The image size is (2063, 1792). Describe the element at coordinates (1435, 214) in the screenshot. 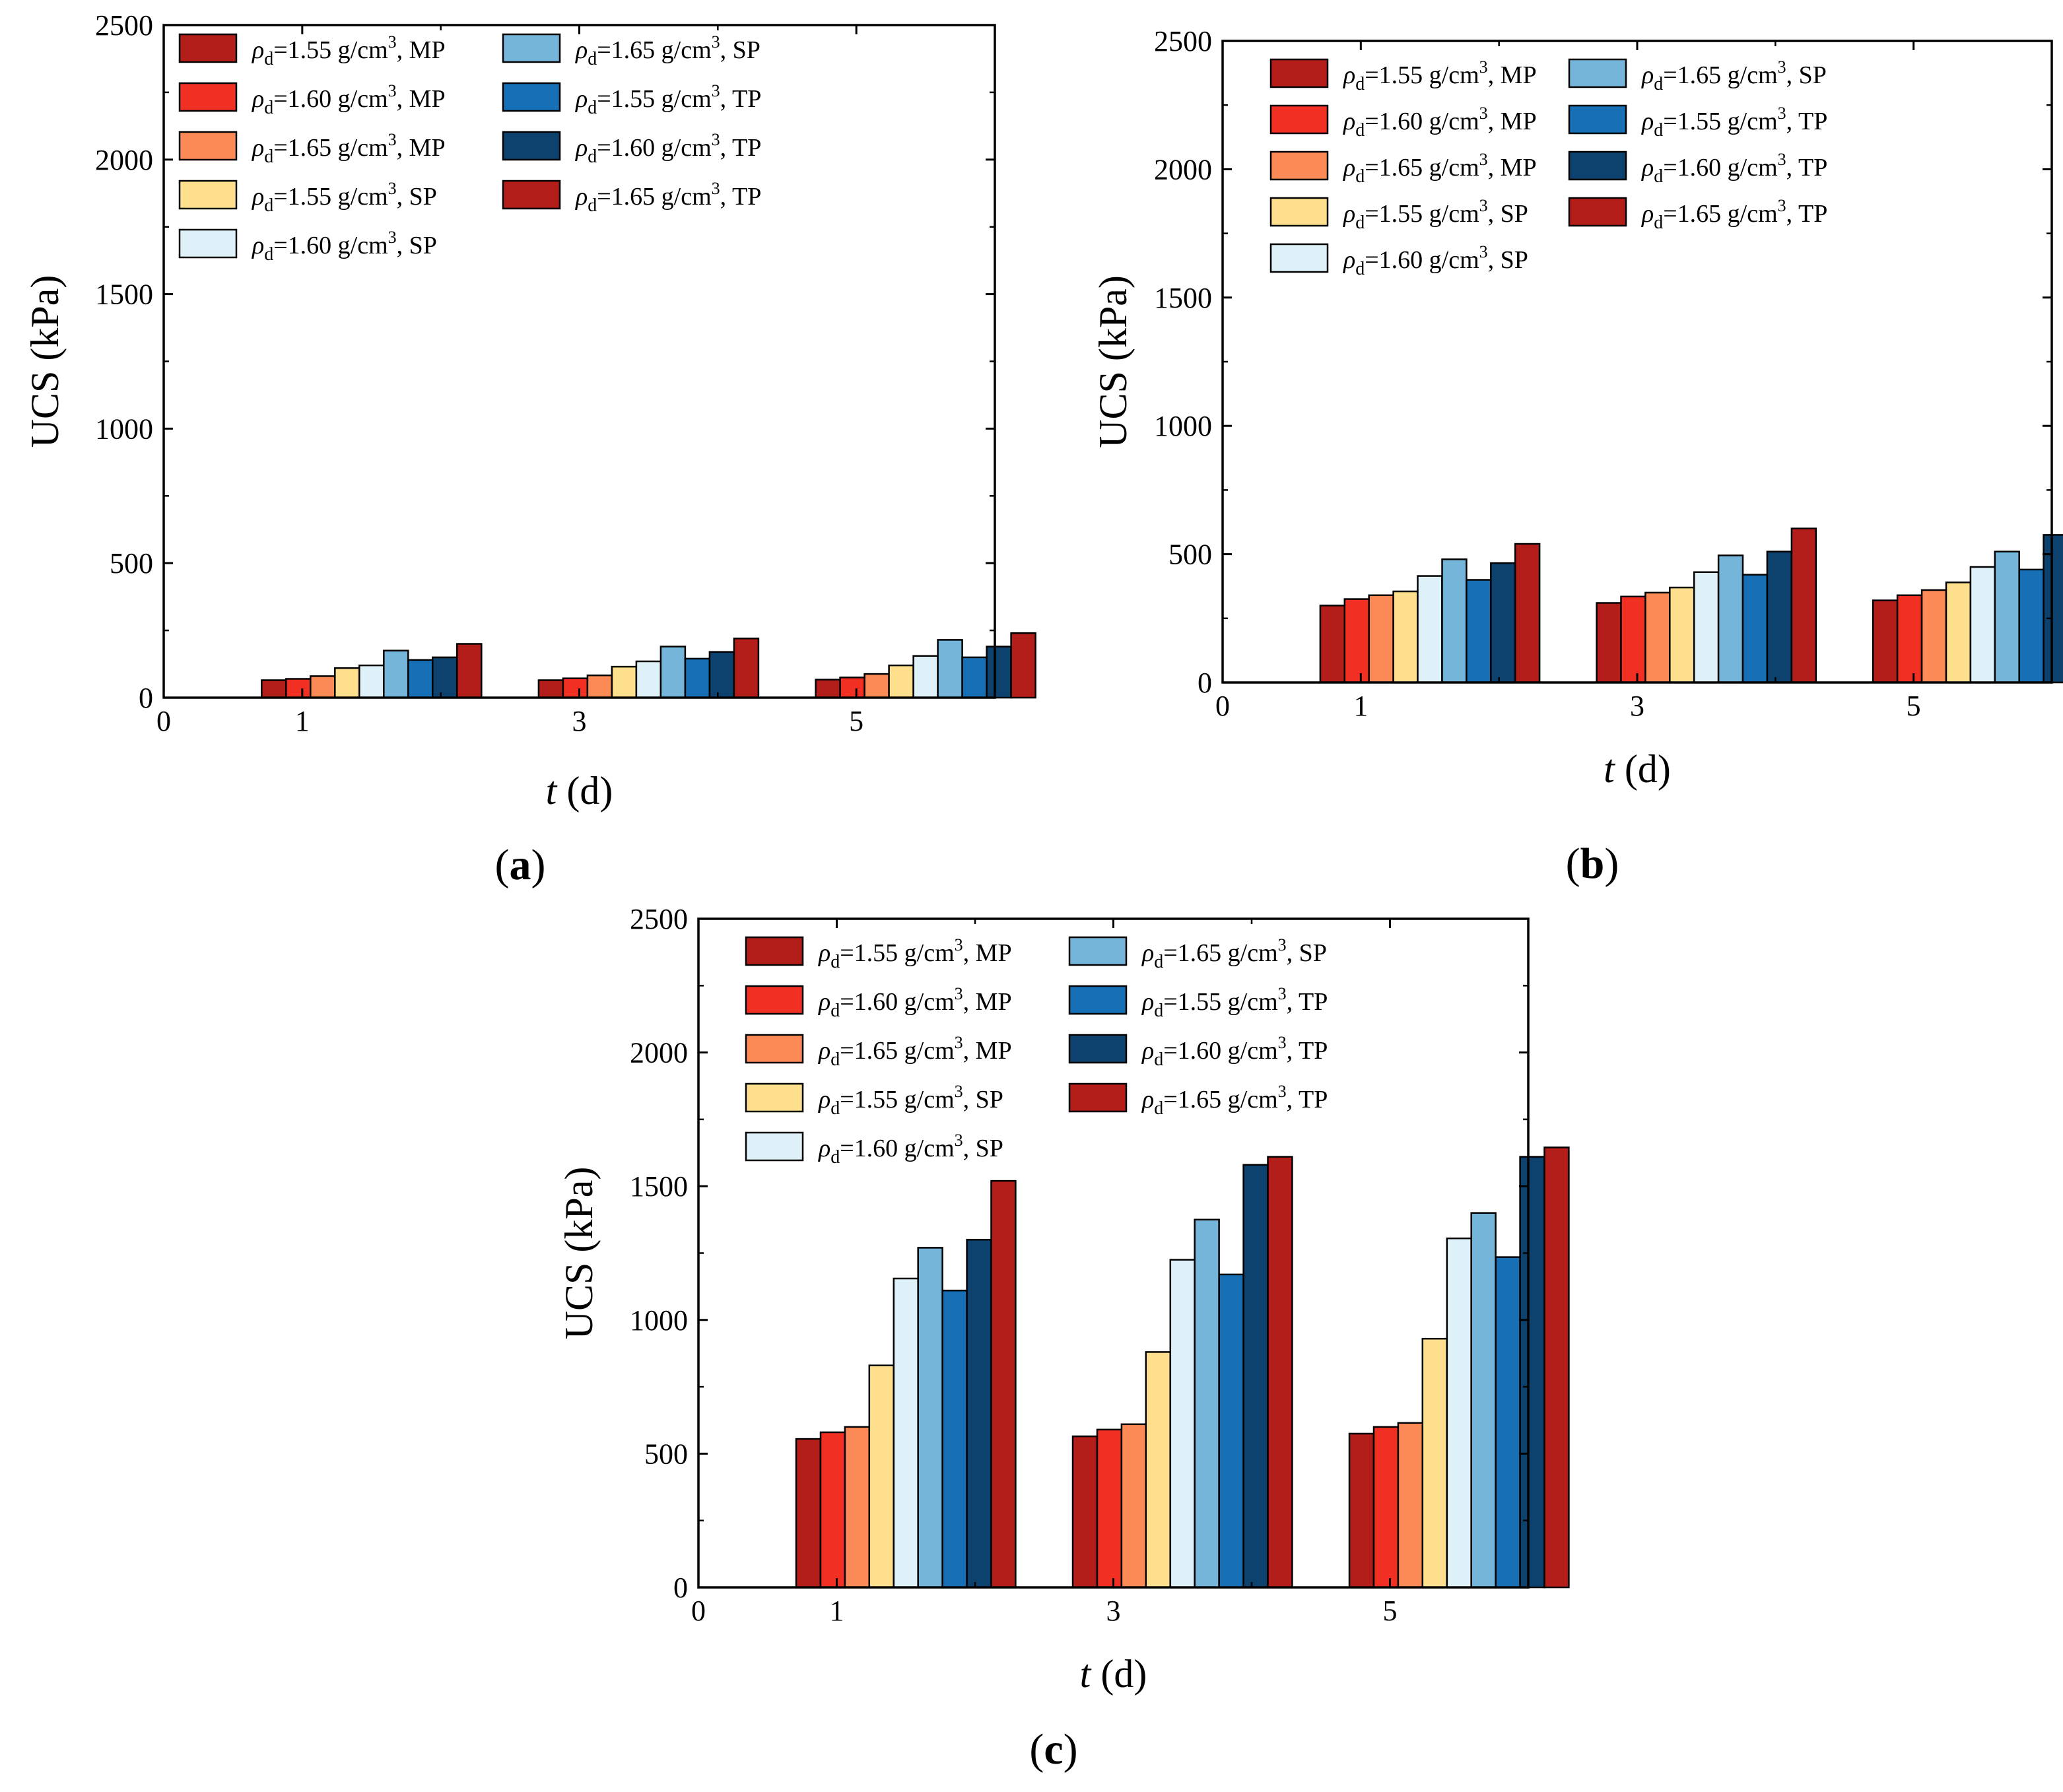

I see `legend-label-3: ρd=1.55 g/cm3, SP` at that location.